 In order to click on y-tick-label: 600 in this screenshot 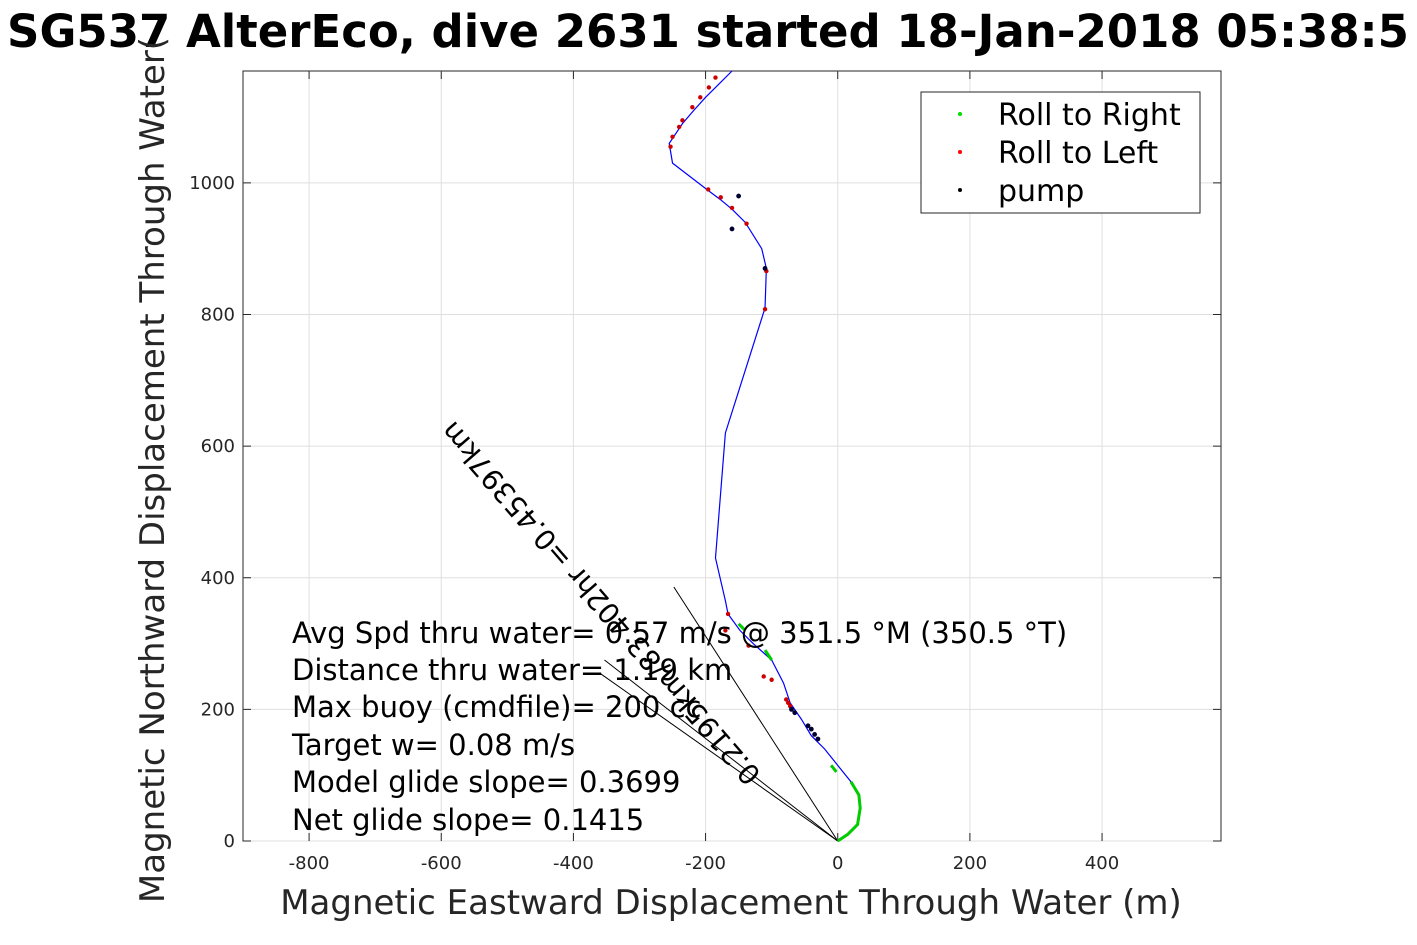, I will do `click(218, 446)`.